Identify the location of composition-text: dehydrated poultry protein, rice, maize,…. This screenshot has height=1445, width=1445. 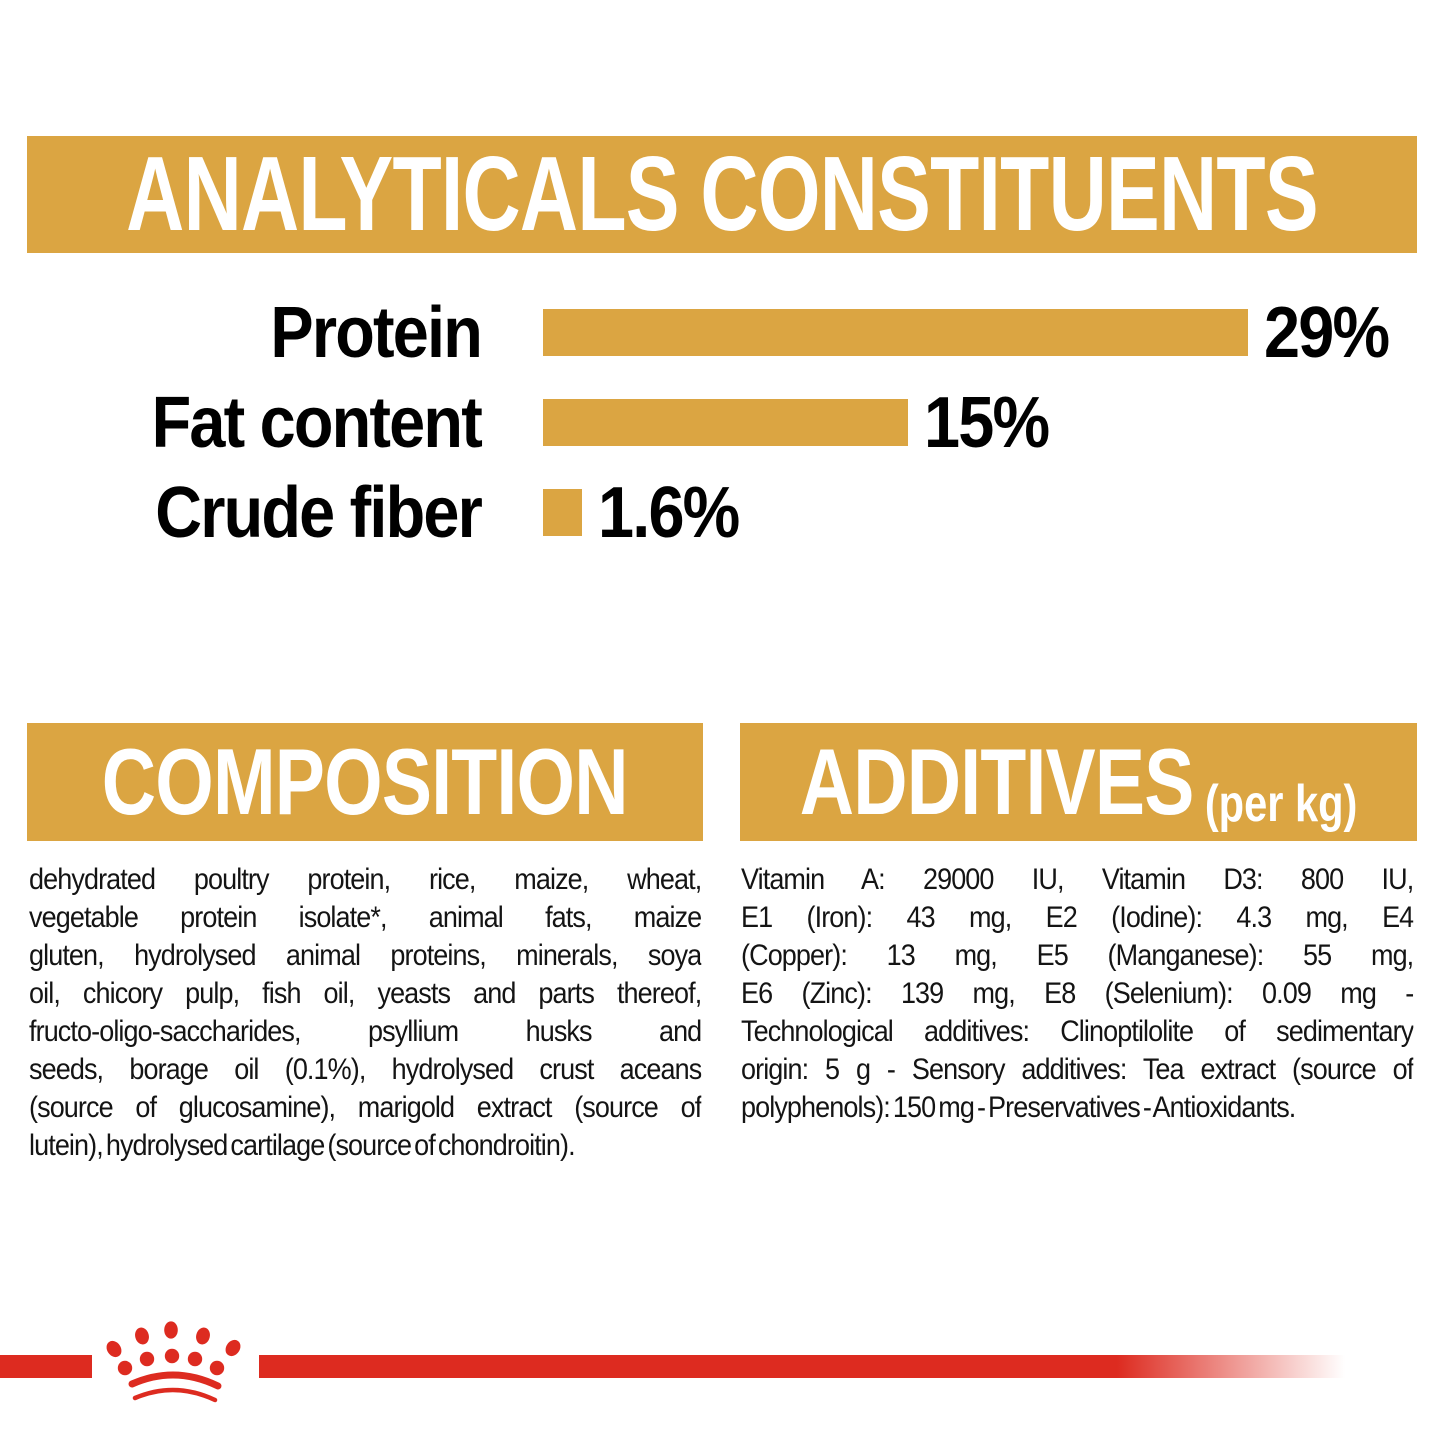
(365, 1013).